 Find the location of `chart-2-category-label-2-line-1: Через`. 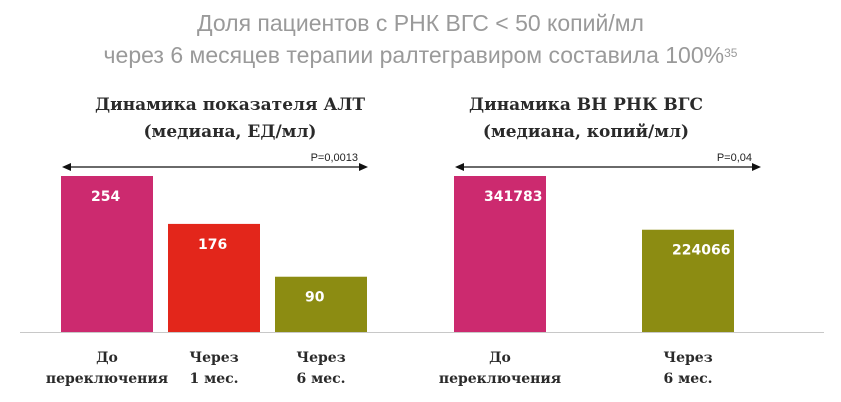

chart-2-category-label-2-line-1: Через is located at coordinates (687, 358).